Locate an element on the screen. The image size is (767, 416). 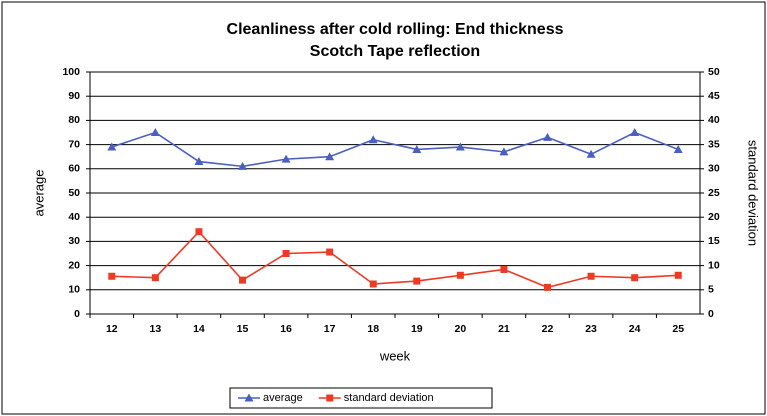
x-axis-label: week is located at coordinates (395, 355).